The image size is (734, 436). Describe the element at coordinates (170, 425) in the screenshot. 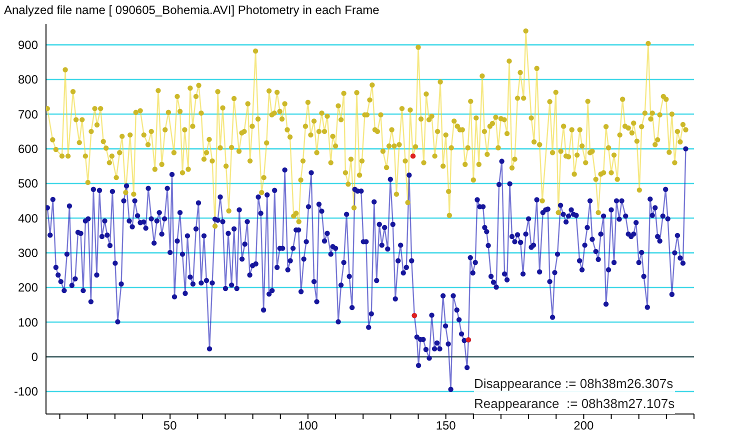

I see `x-tick-label: 50` at that location.